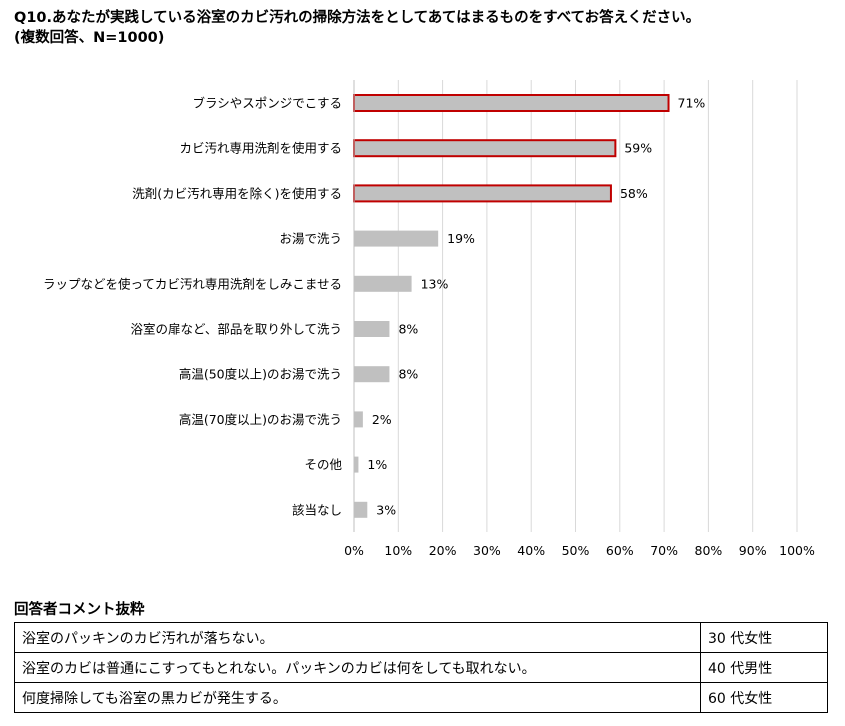  I want to click on comment-text: 浴室のカビは普通にこすってもとれない。パッキンのカビは何をしても取れない。, so click(357, 667).